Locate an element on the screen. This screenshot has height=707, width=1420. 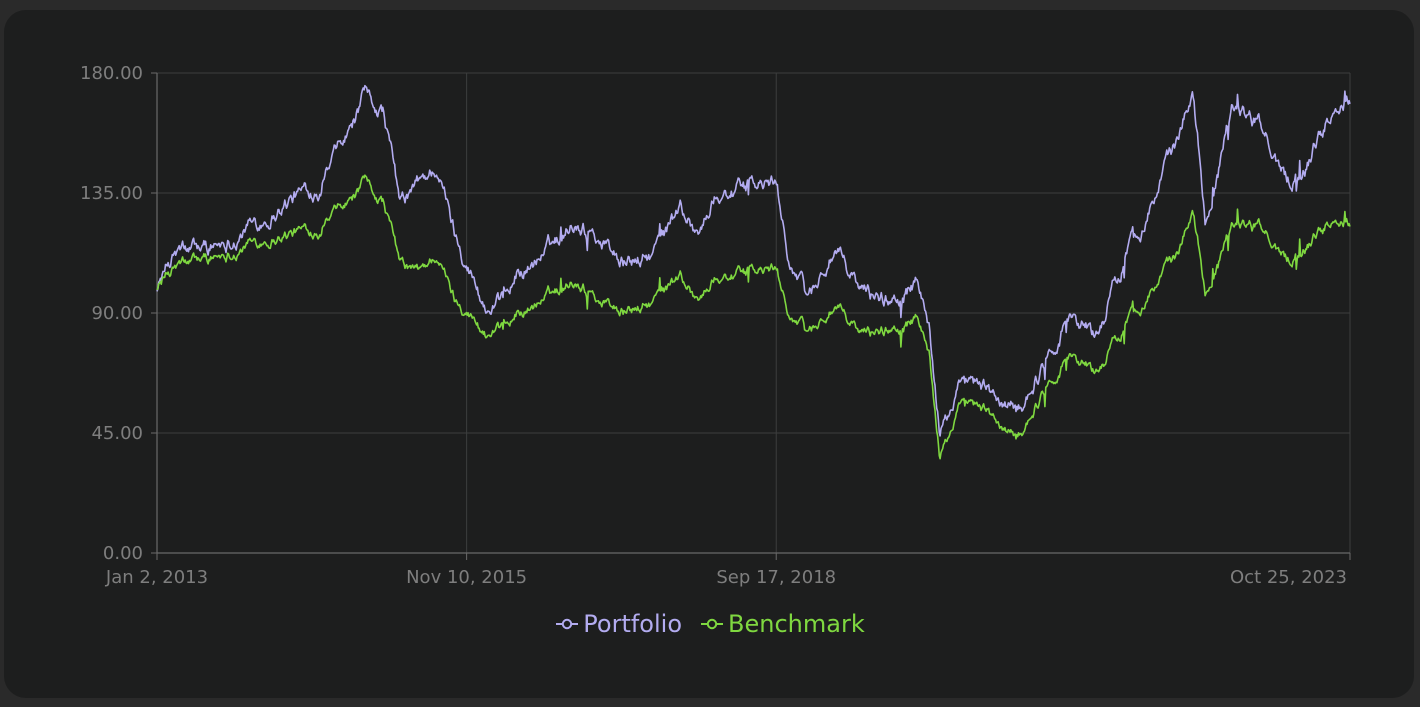
legend-item-benchmark: Benchmark is located at coordinates (782, 624).